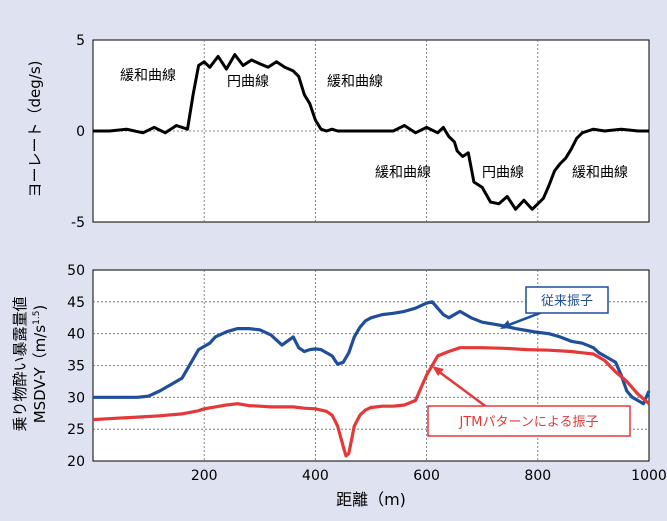  I want to click on region-annotation-1: 円曲線, so click(248, 82).